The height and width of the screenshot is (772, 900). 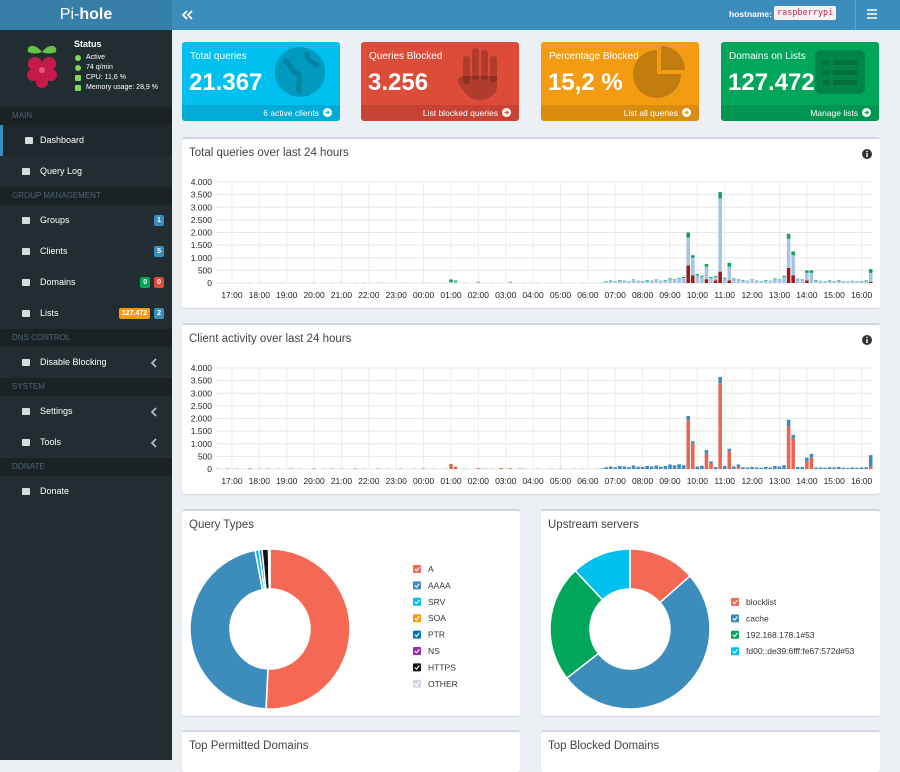 I want to click on x-tick-label: 20:00, so click(x=314, y=295).